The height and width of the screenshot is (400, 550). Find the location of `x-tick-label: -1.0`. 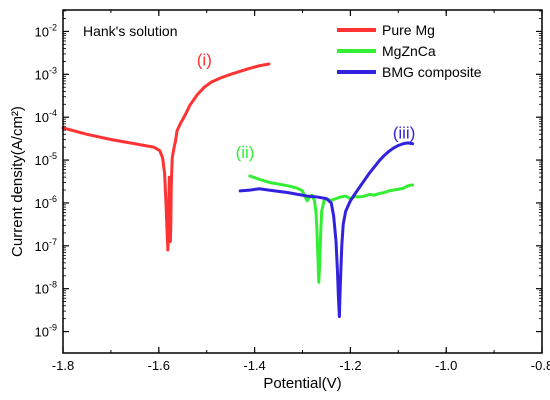

x-tick-label: -1.0 is located at coordinates (446, 365).